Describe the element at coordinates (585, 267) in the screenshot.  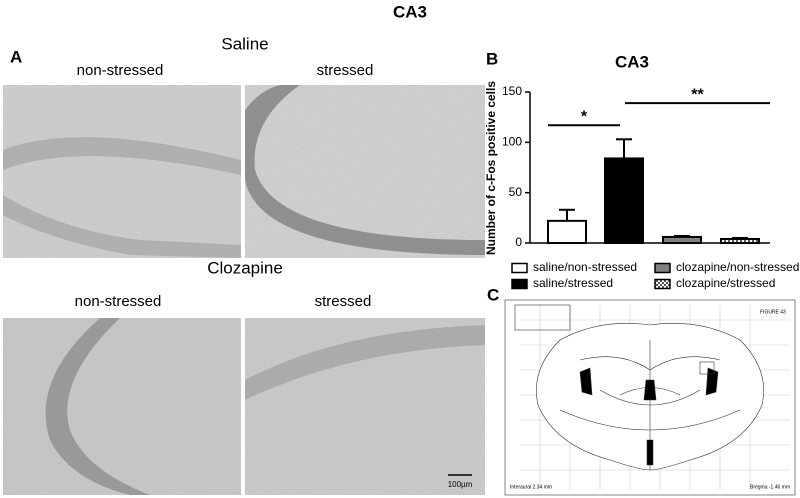
I see `legend-label: saline/non-stressed` at that location.